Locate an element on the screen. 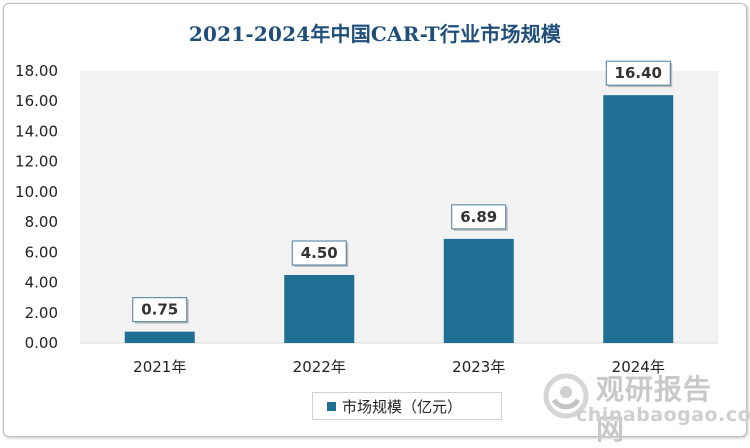  watermark-text-en: chinabaogao.com is located at coordinates (663, 415).